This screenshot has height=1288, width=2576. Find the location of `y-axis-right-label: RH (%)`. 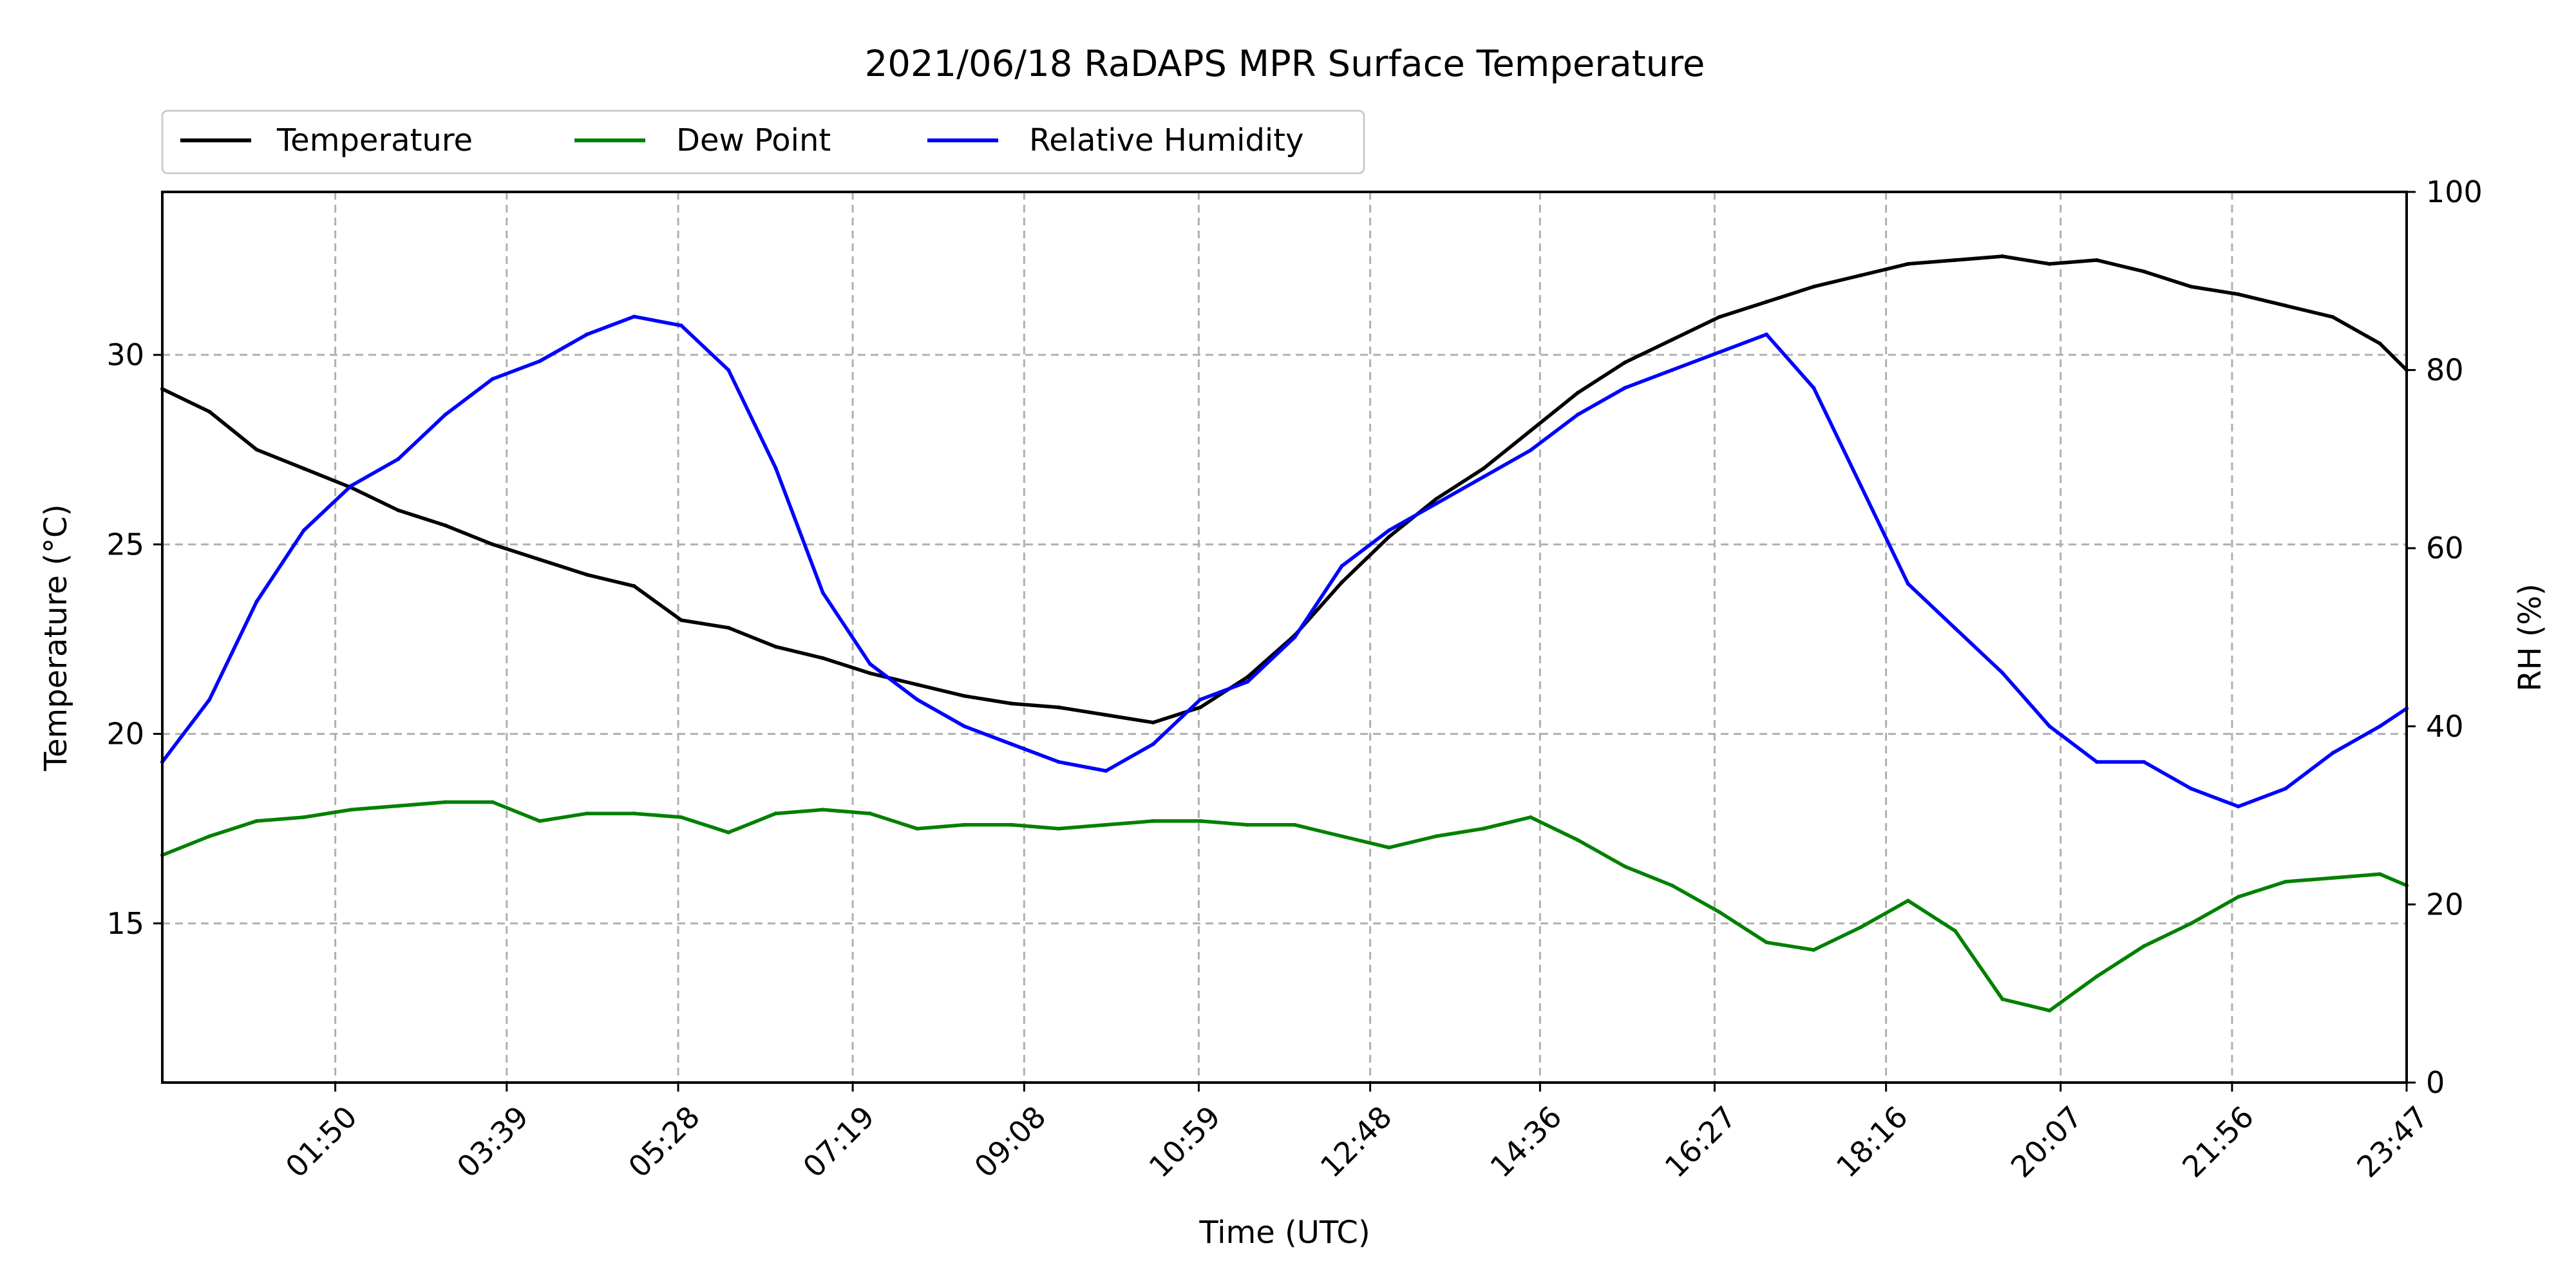

y-axis-right-label: RH (%) is located at coordinates (2530, 637).